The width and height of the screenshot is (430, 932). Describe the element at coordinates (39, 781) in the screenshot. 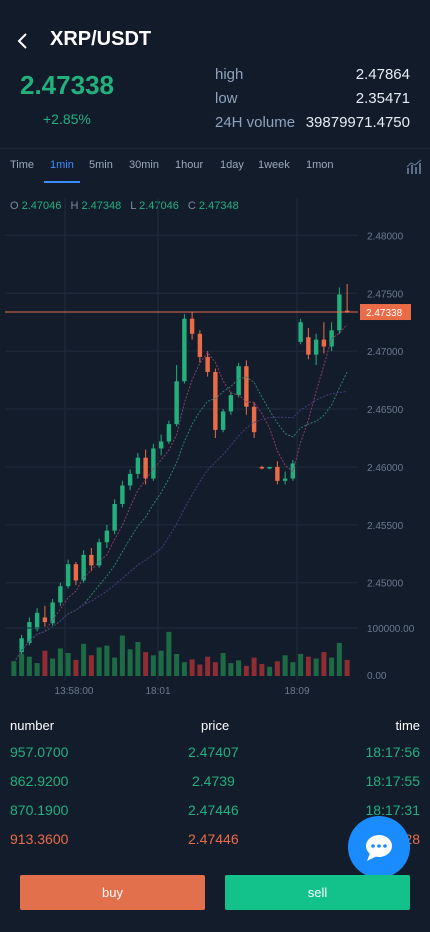

I see `trade-number: 862.9200` at that location.